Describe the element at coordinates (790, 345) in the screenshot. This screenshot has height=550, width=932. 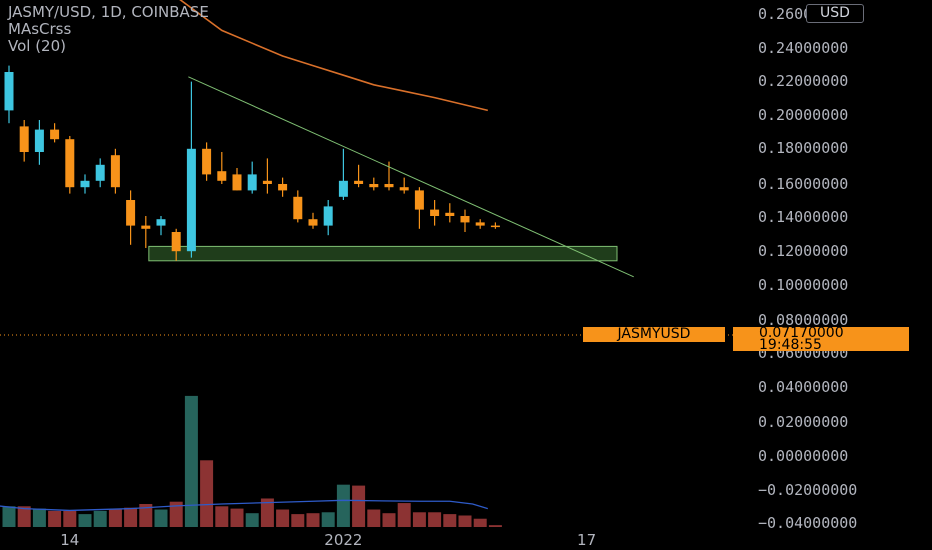
I see `bar-countdown: 19:48:55` at that location.